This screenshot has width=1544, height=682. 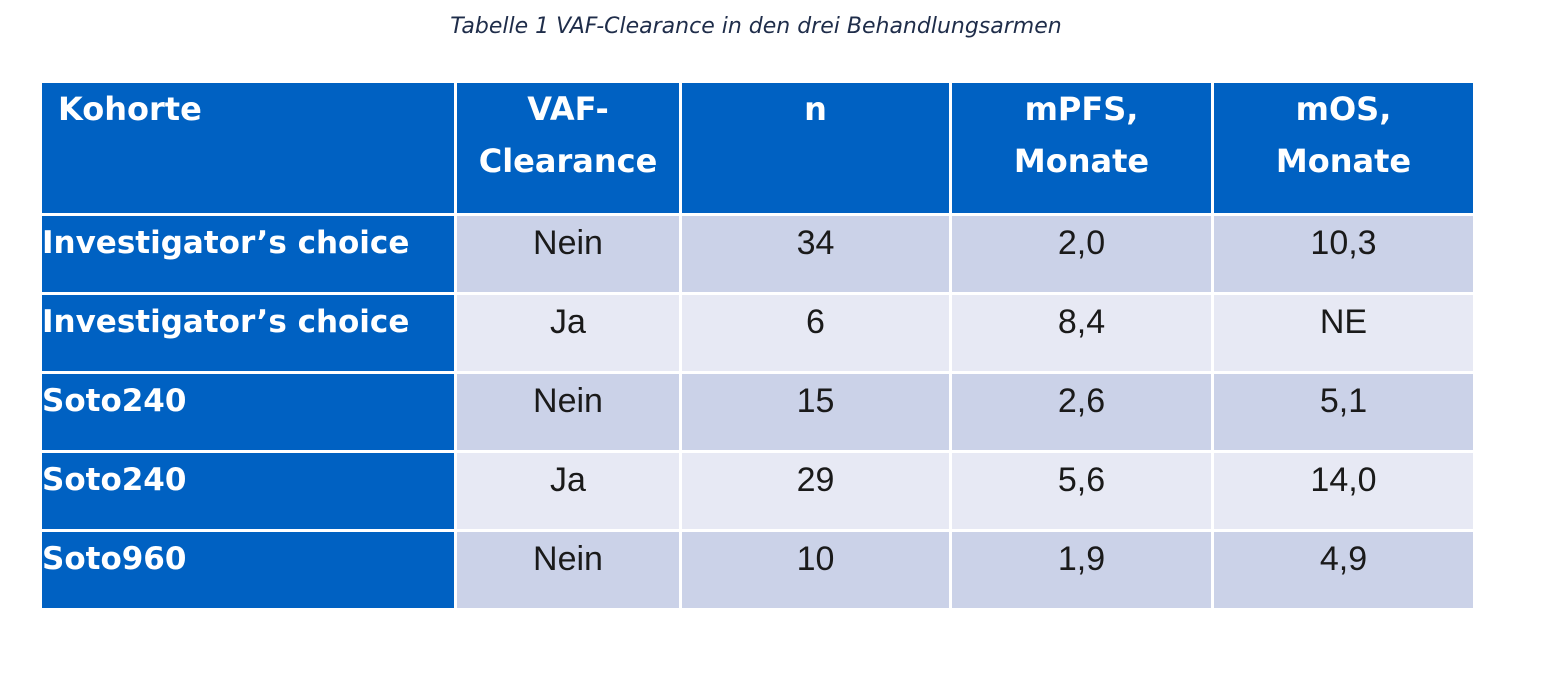 What do you see at coordinates (1343, 109) in the screenshot?
I see `header-mos-line-1: mOS,` at bounding box center [1343, 109].